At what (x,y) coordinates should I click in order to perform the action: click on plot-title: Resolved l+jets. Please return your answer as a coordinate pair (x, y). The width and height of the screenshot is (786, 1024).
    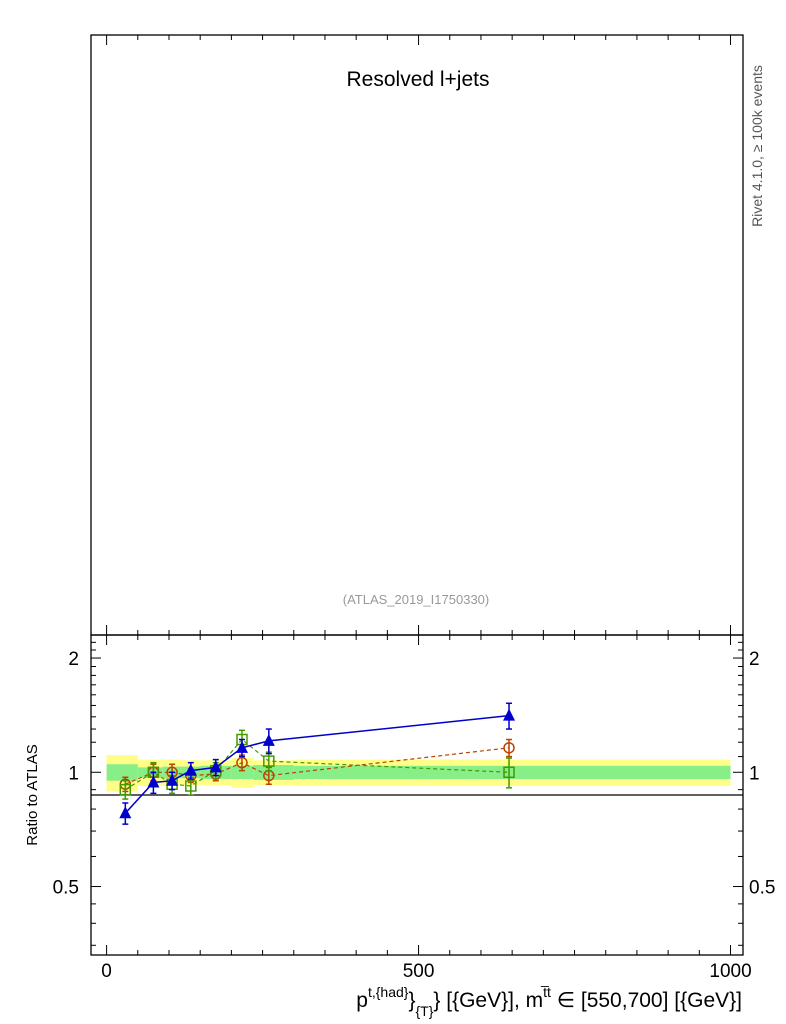
    Looking at the image, I should click on (418, 79).